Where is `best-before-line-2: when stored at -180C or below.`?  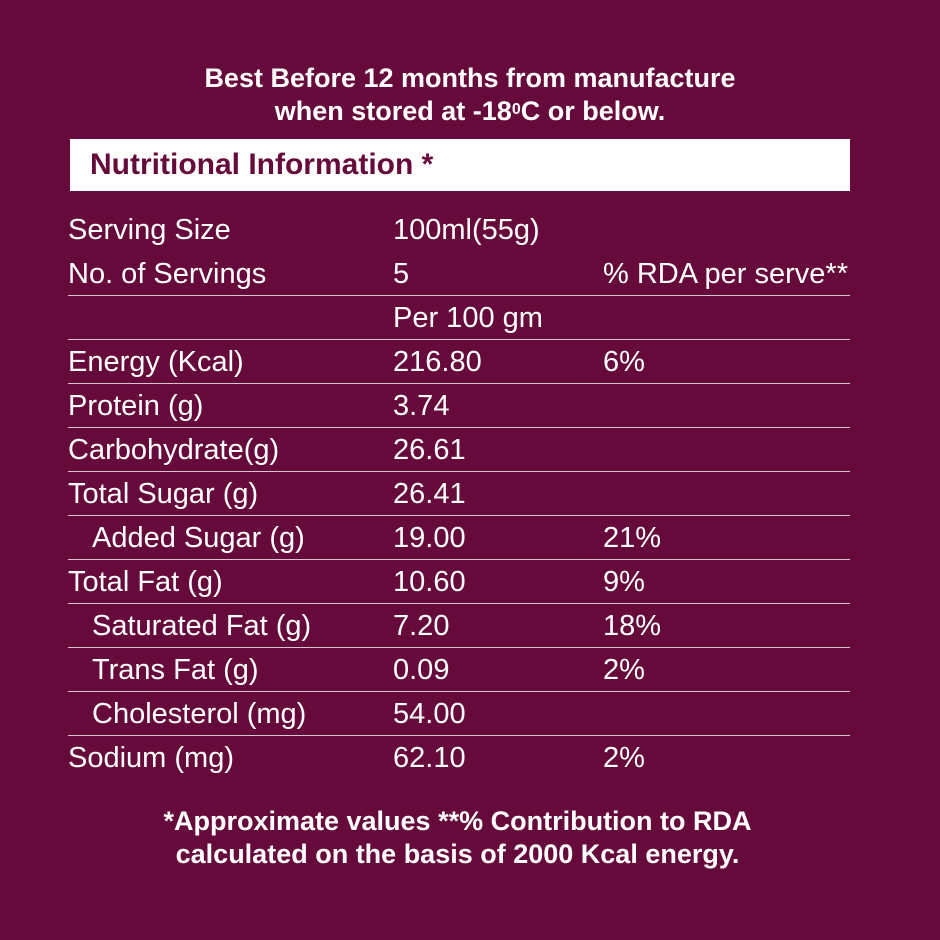 best-before-line-2: when stored at -180C or below. is located at coordinates (470, 111).